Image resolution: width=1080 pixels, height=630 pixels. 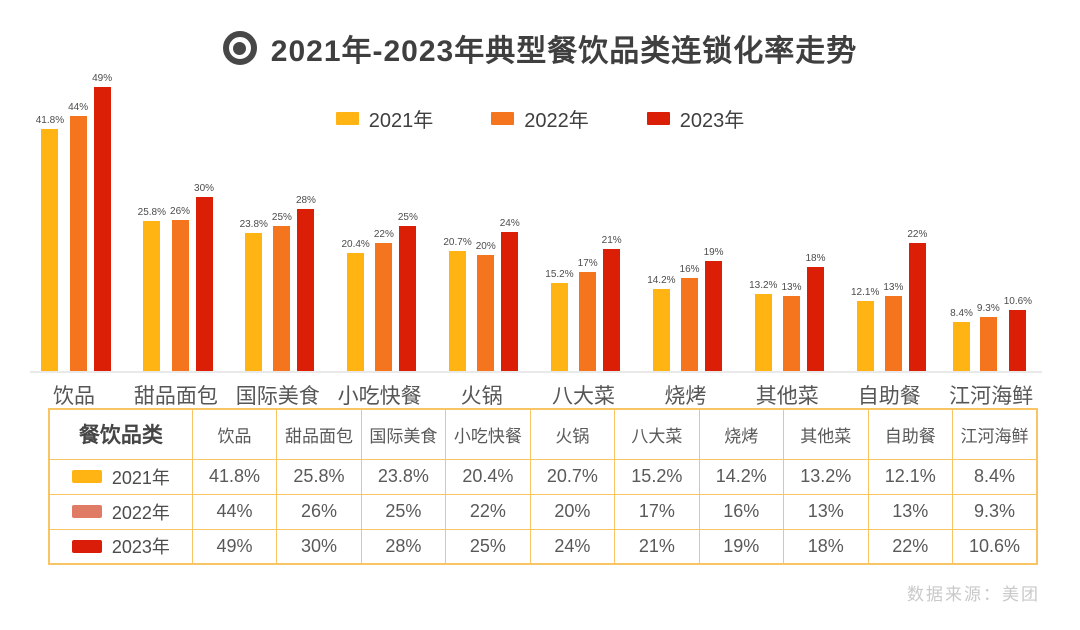 What do you see at coordinates (988, 344) in the screenshot?
I see `bar-2022年-江河海鲜` at bounding box center [988, 344].